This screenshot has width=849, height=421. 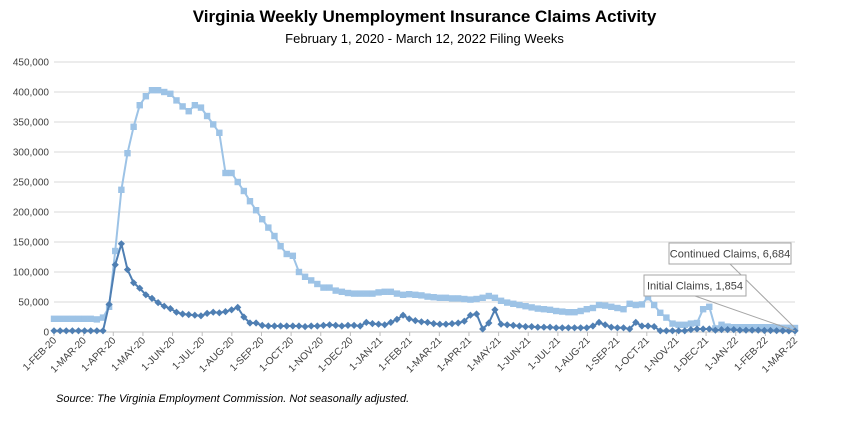 What do you see at coordinates (31, 153) in the screenshot?
I see `y-tick-label: 300,000` at bounding box center [31, 153].